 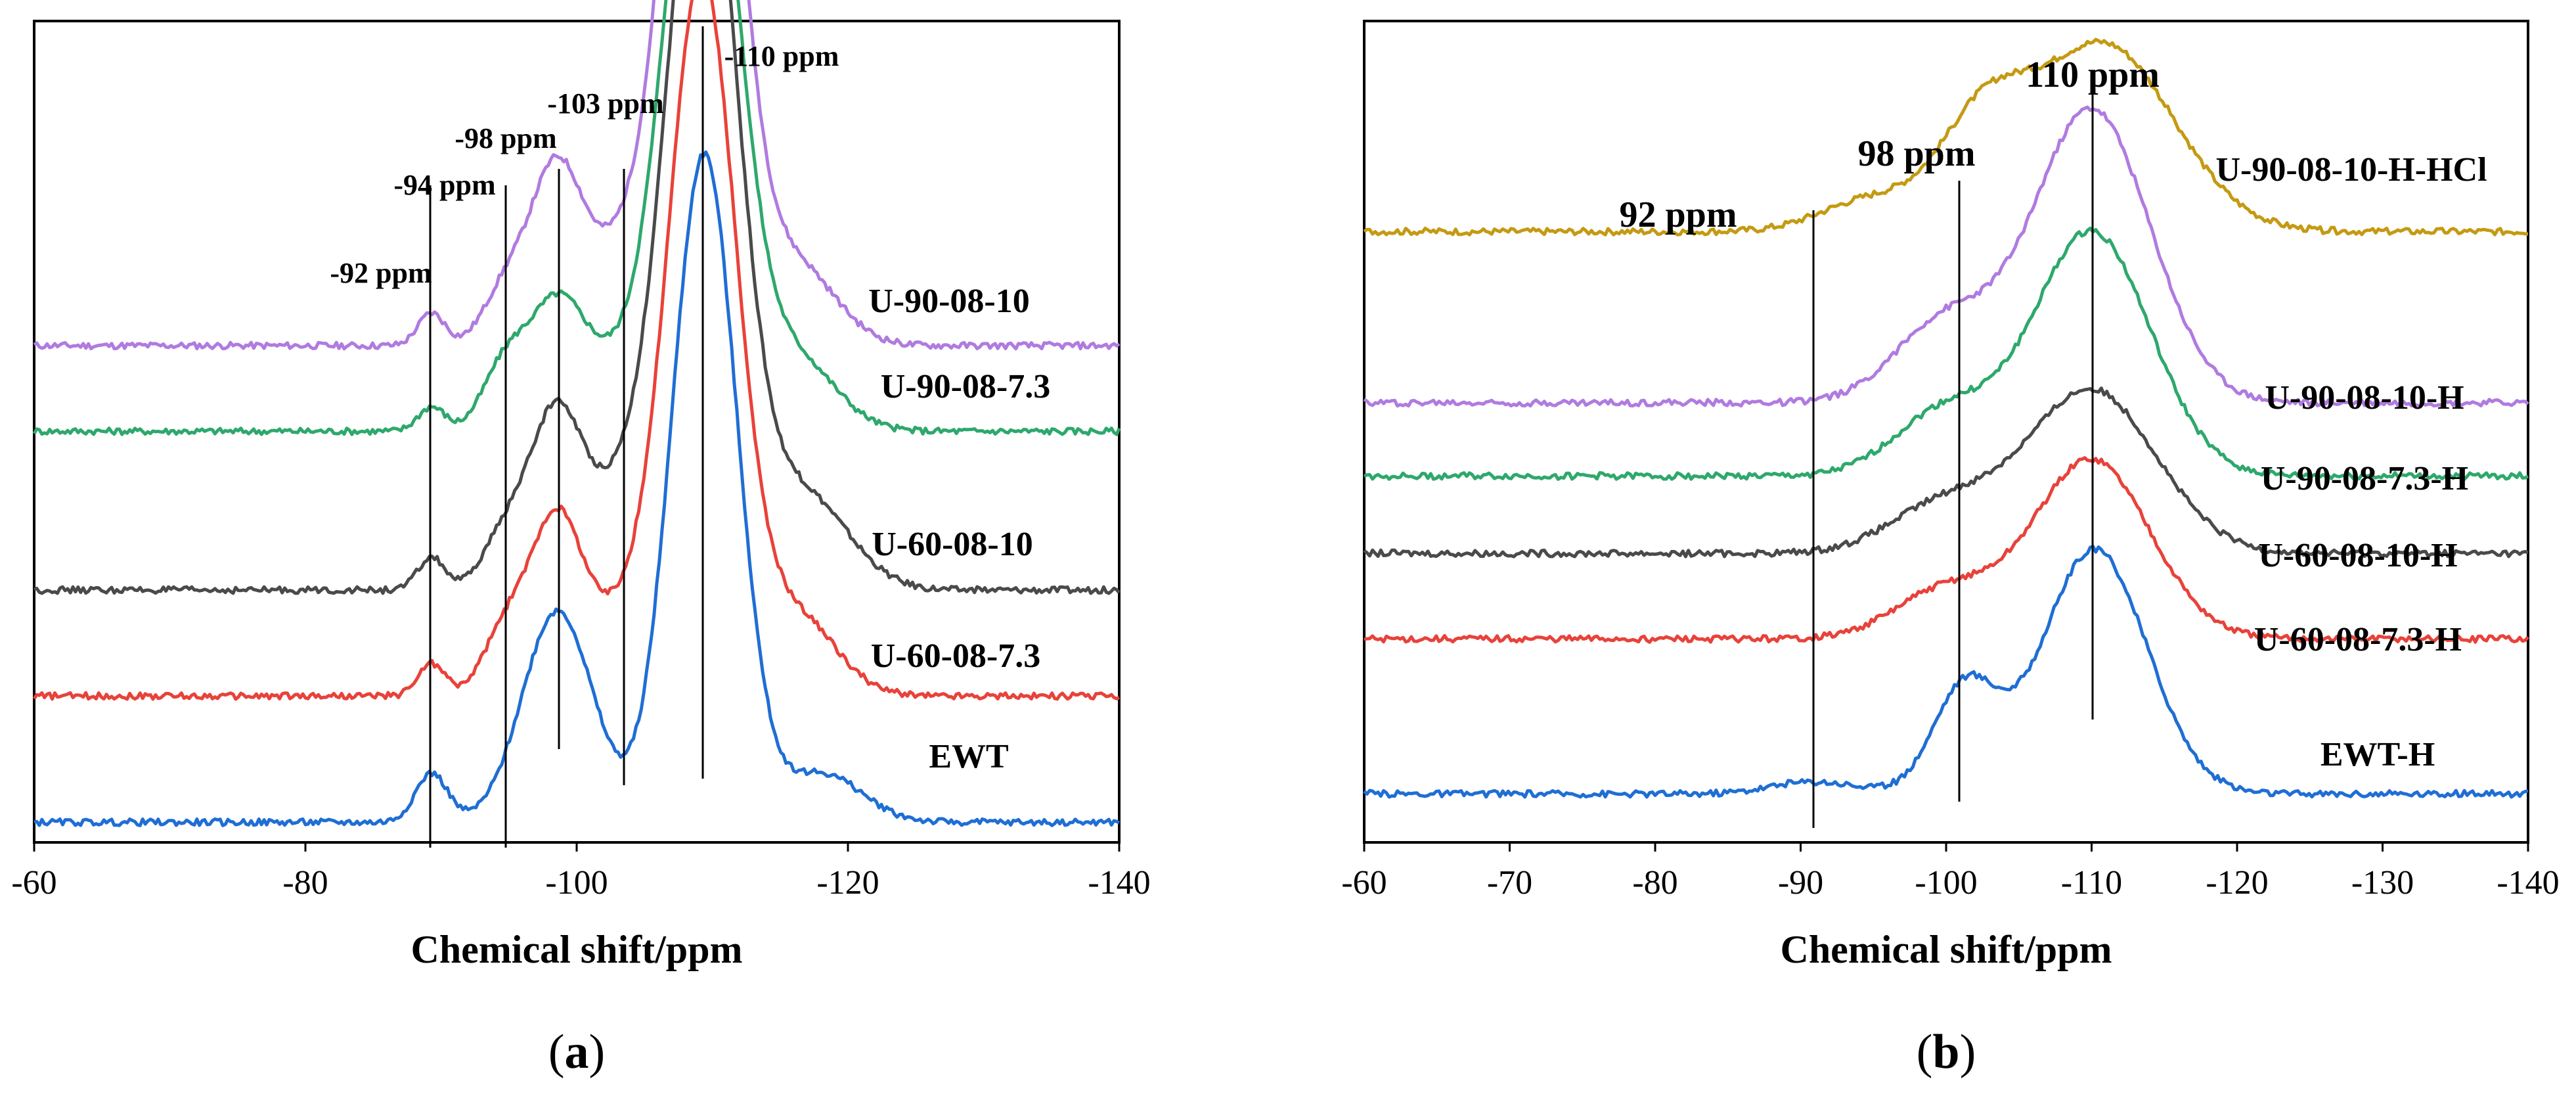 I want to click on series-label: U-90-08-10-H-HCl, so click(x=2351, y=170).